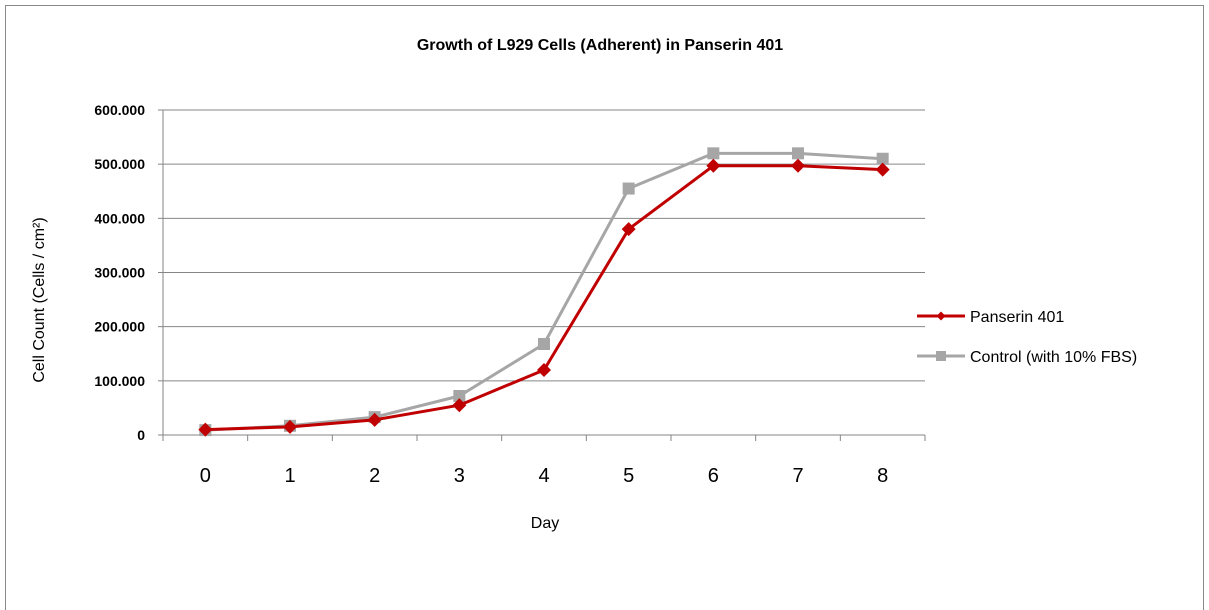  Describe the element at coordinates (459, 476) in the screenshot. I see `x-tick-label: 3` at that location.